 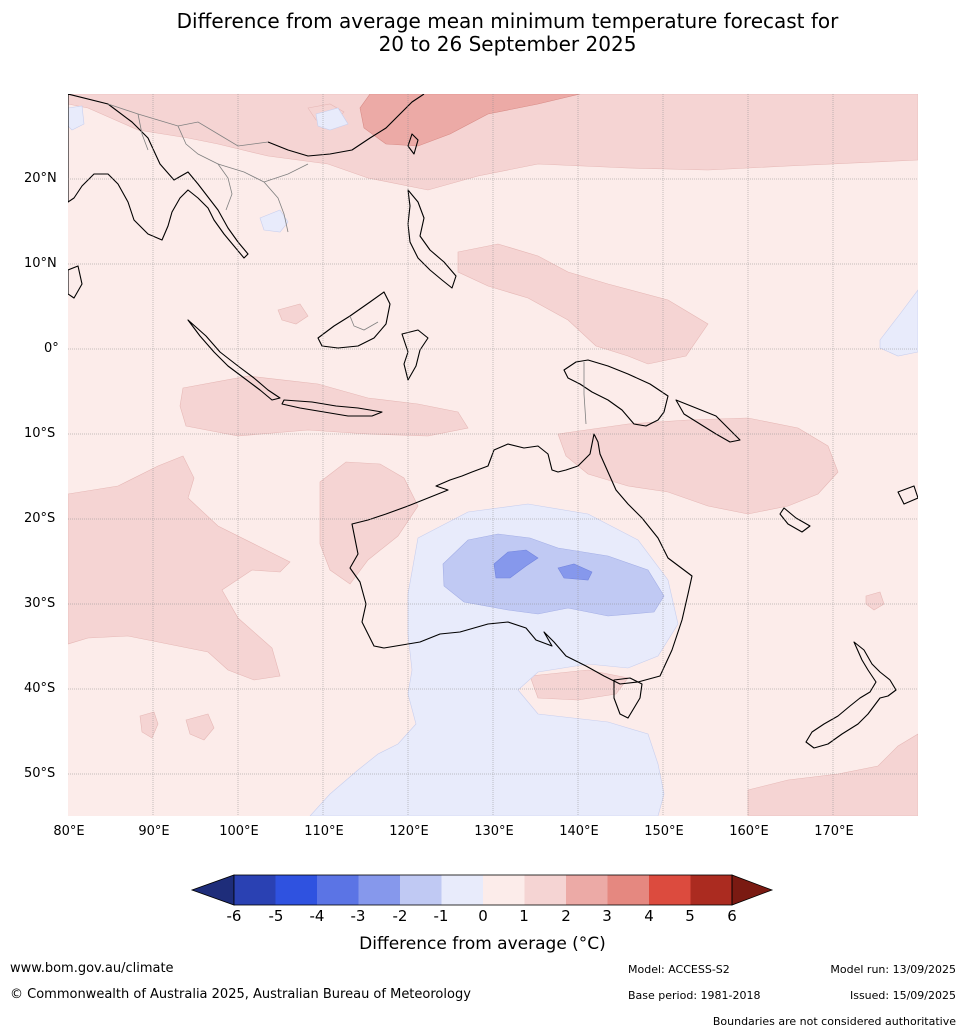 What do you see at coordinates (732, 916) in the screenshot?
I see `colorbar-tick: 6` at bounding box center [732, 916].